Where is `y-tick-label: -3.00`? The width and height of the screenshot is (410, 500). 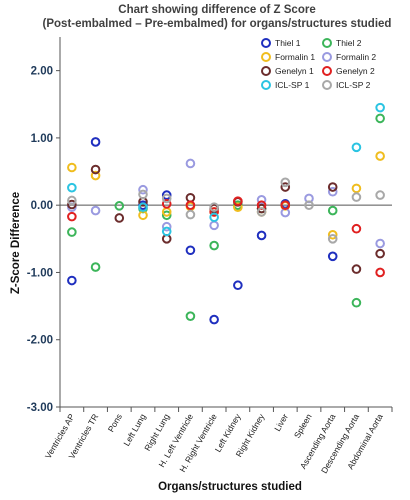 y-tick-label: -3.00 is located at coordinates (40, 408).